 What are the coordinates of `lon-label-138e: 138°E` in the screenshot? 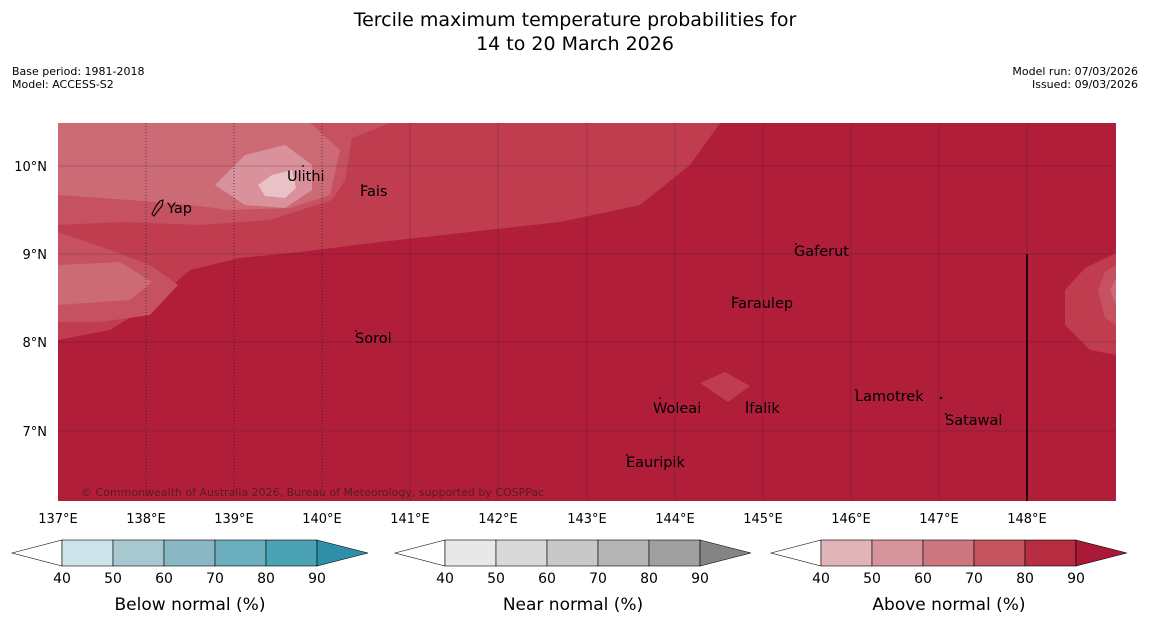 It's located at (146, 519).